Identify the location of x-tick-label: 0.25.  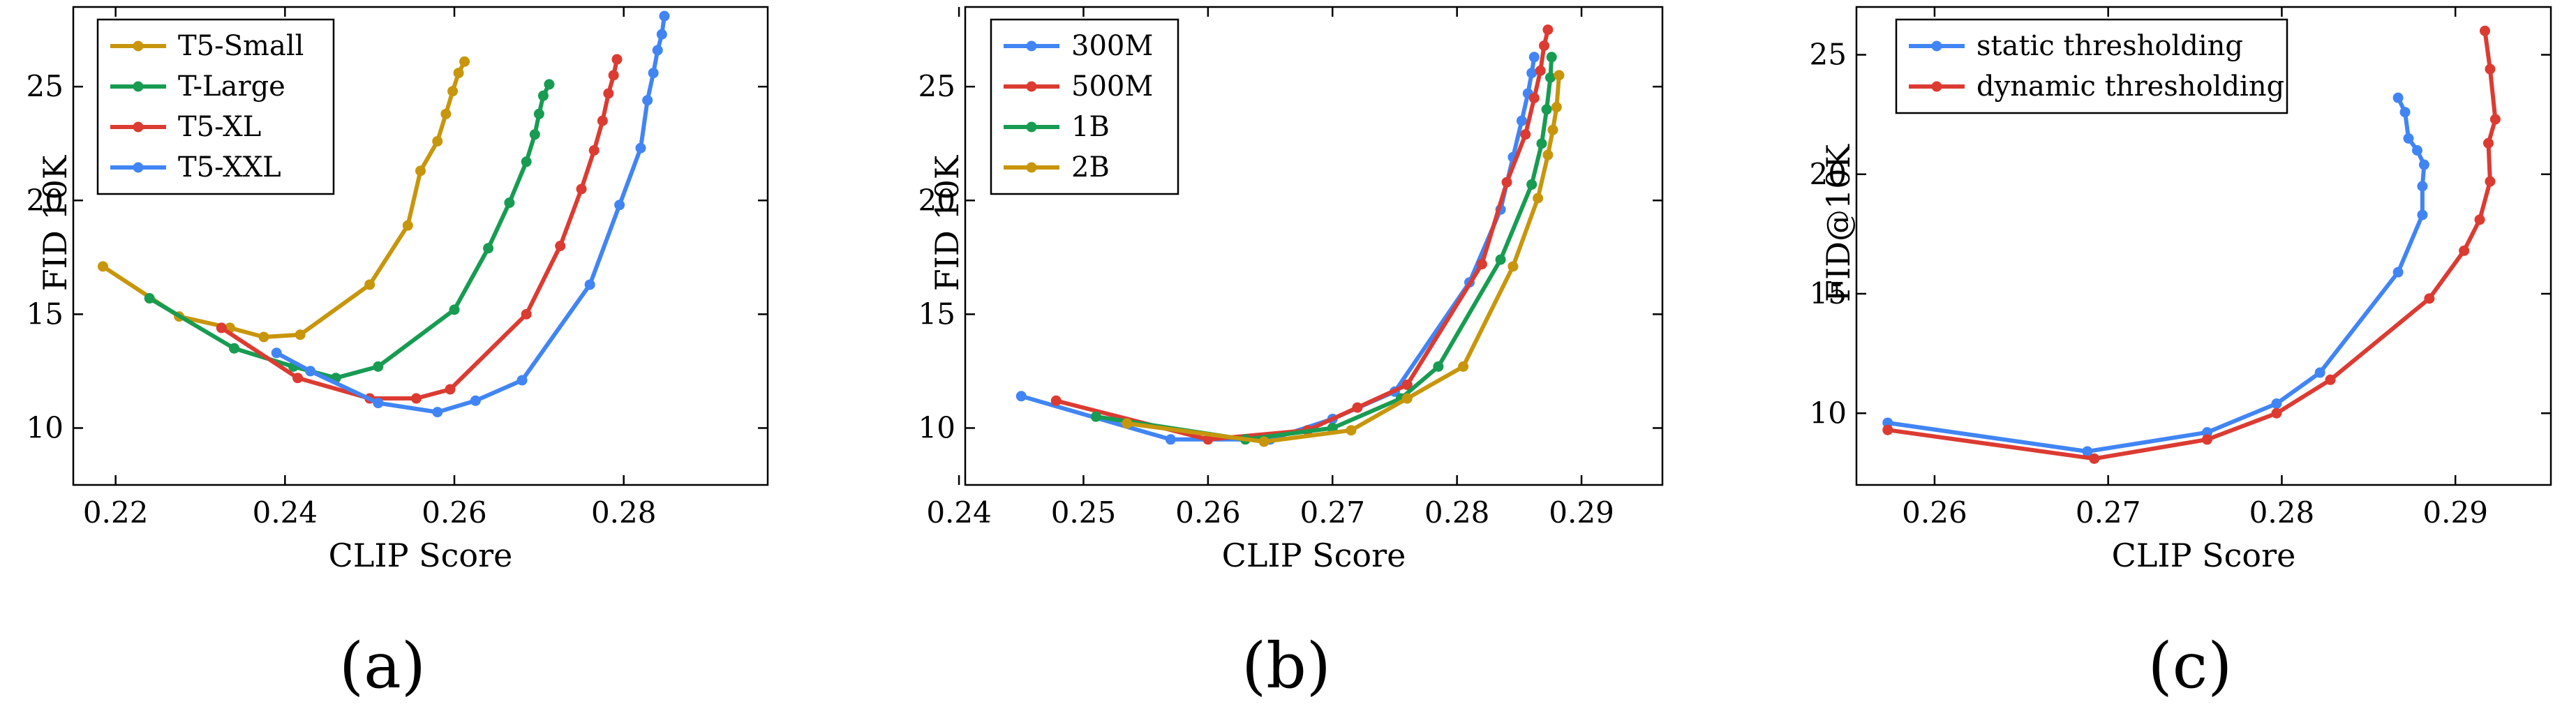
(1084, 512).